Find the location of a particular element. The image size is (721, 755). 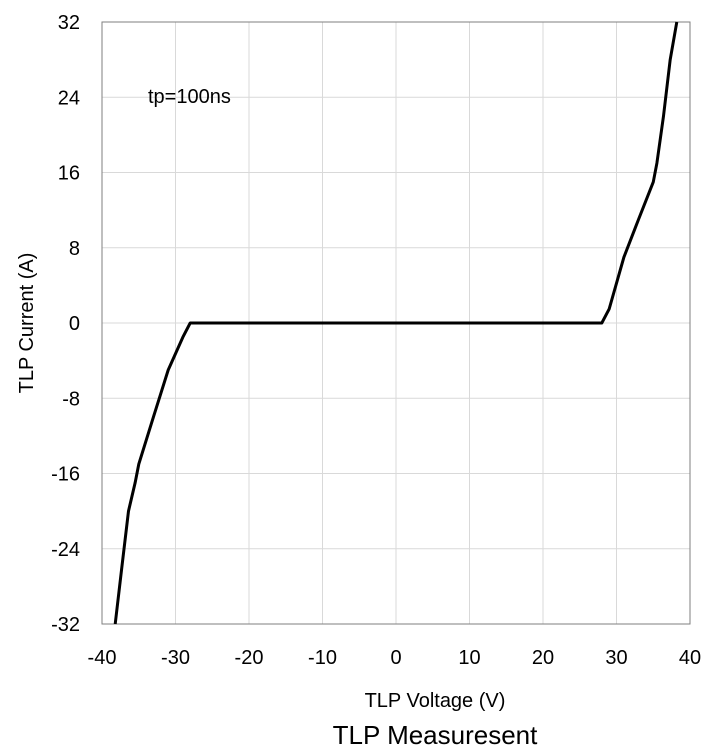

y-tick-label: 32 is located at coordinates (69, 23).